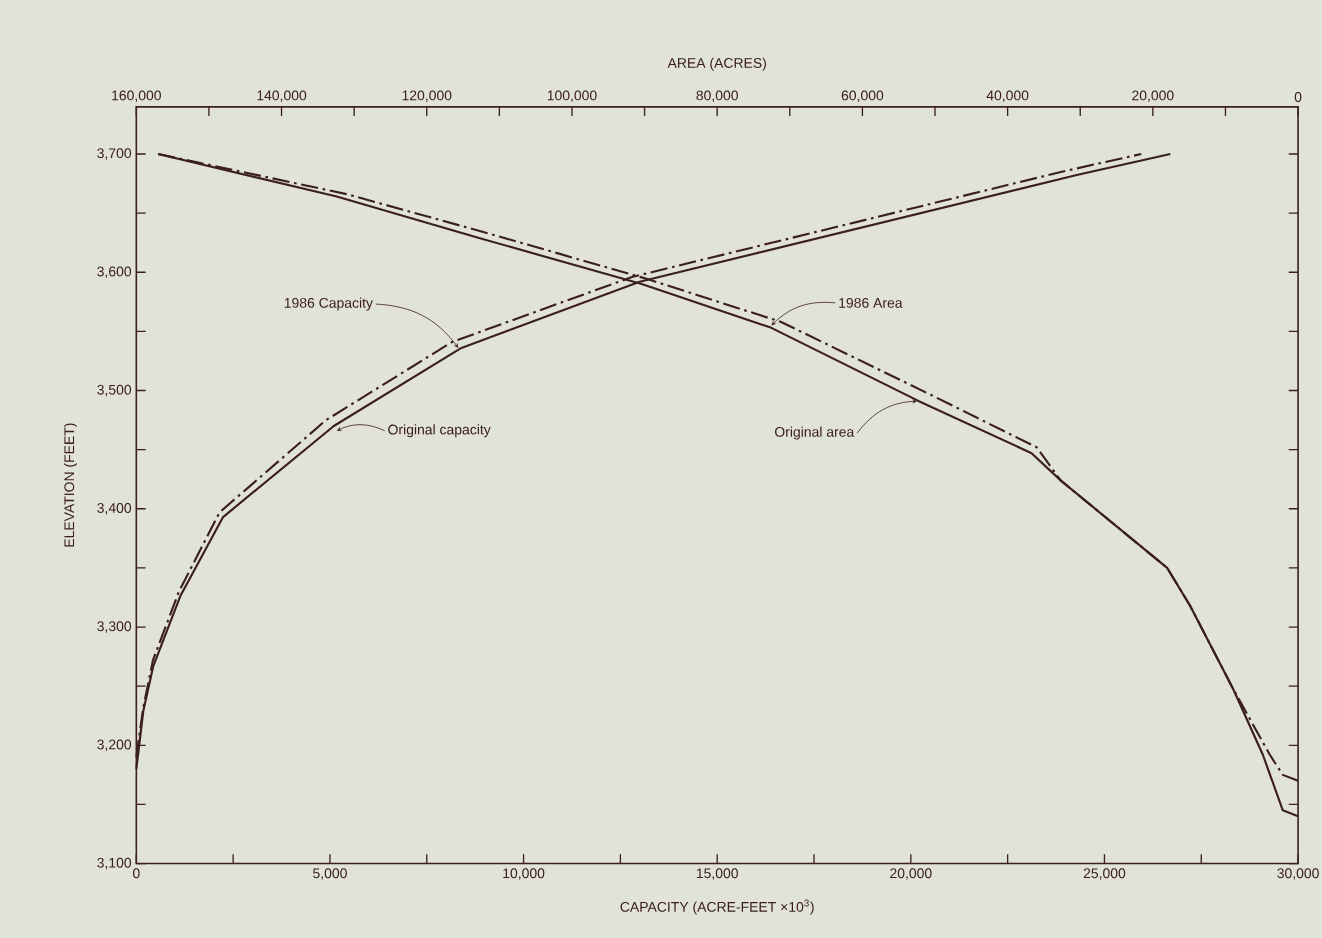 This screenshot has height=938, width=1322. Describe the element at coordinates (815, 433) in the screenshot. I see `annotation: Original area` at that location.